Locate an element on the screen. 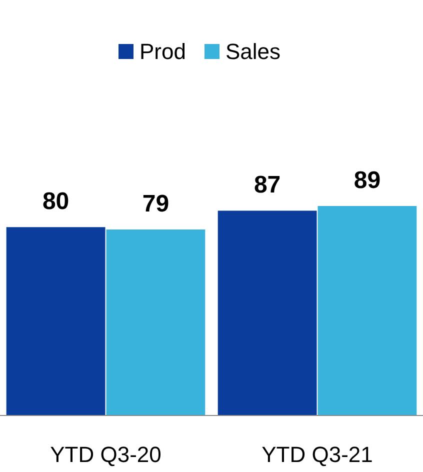 The image size is (423, 472). data-label: 80 is located at coordinates (56, 202).